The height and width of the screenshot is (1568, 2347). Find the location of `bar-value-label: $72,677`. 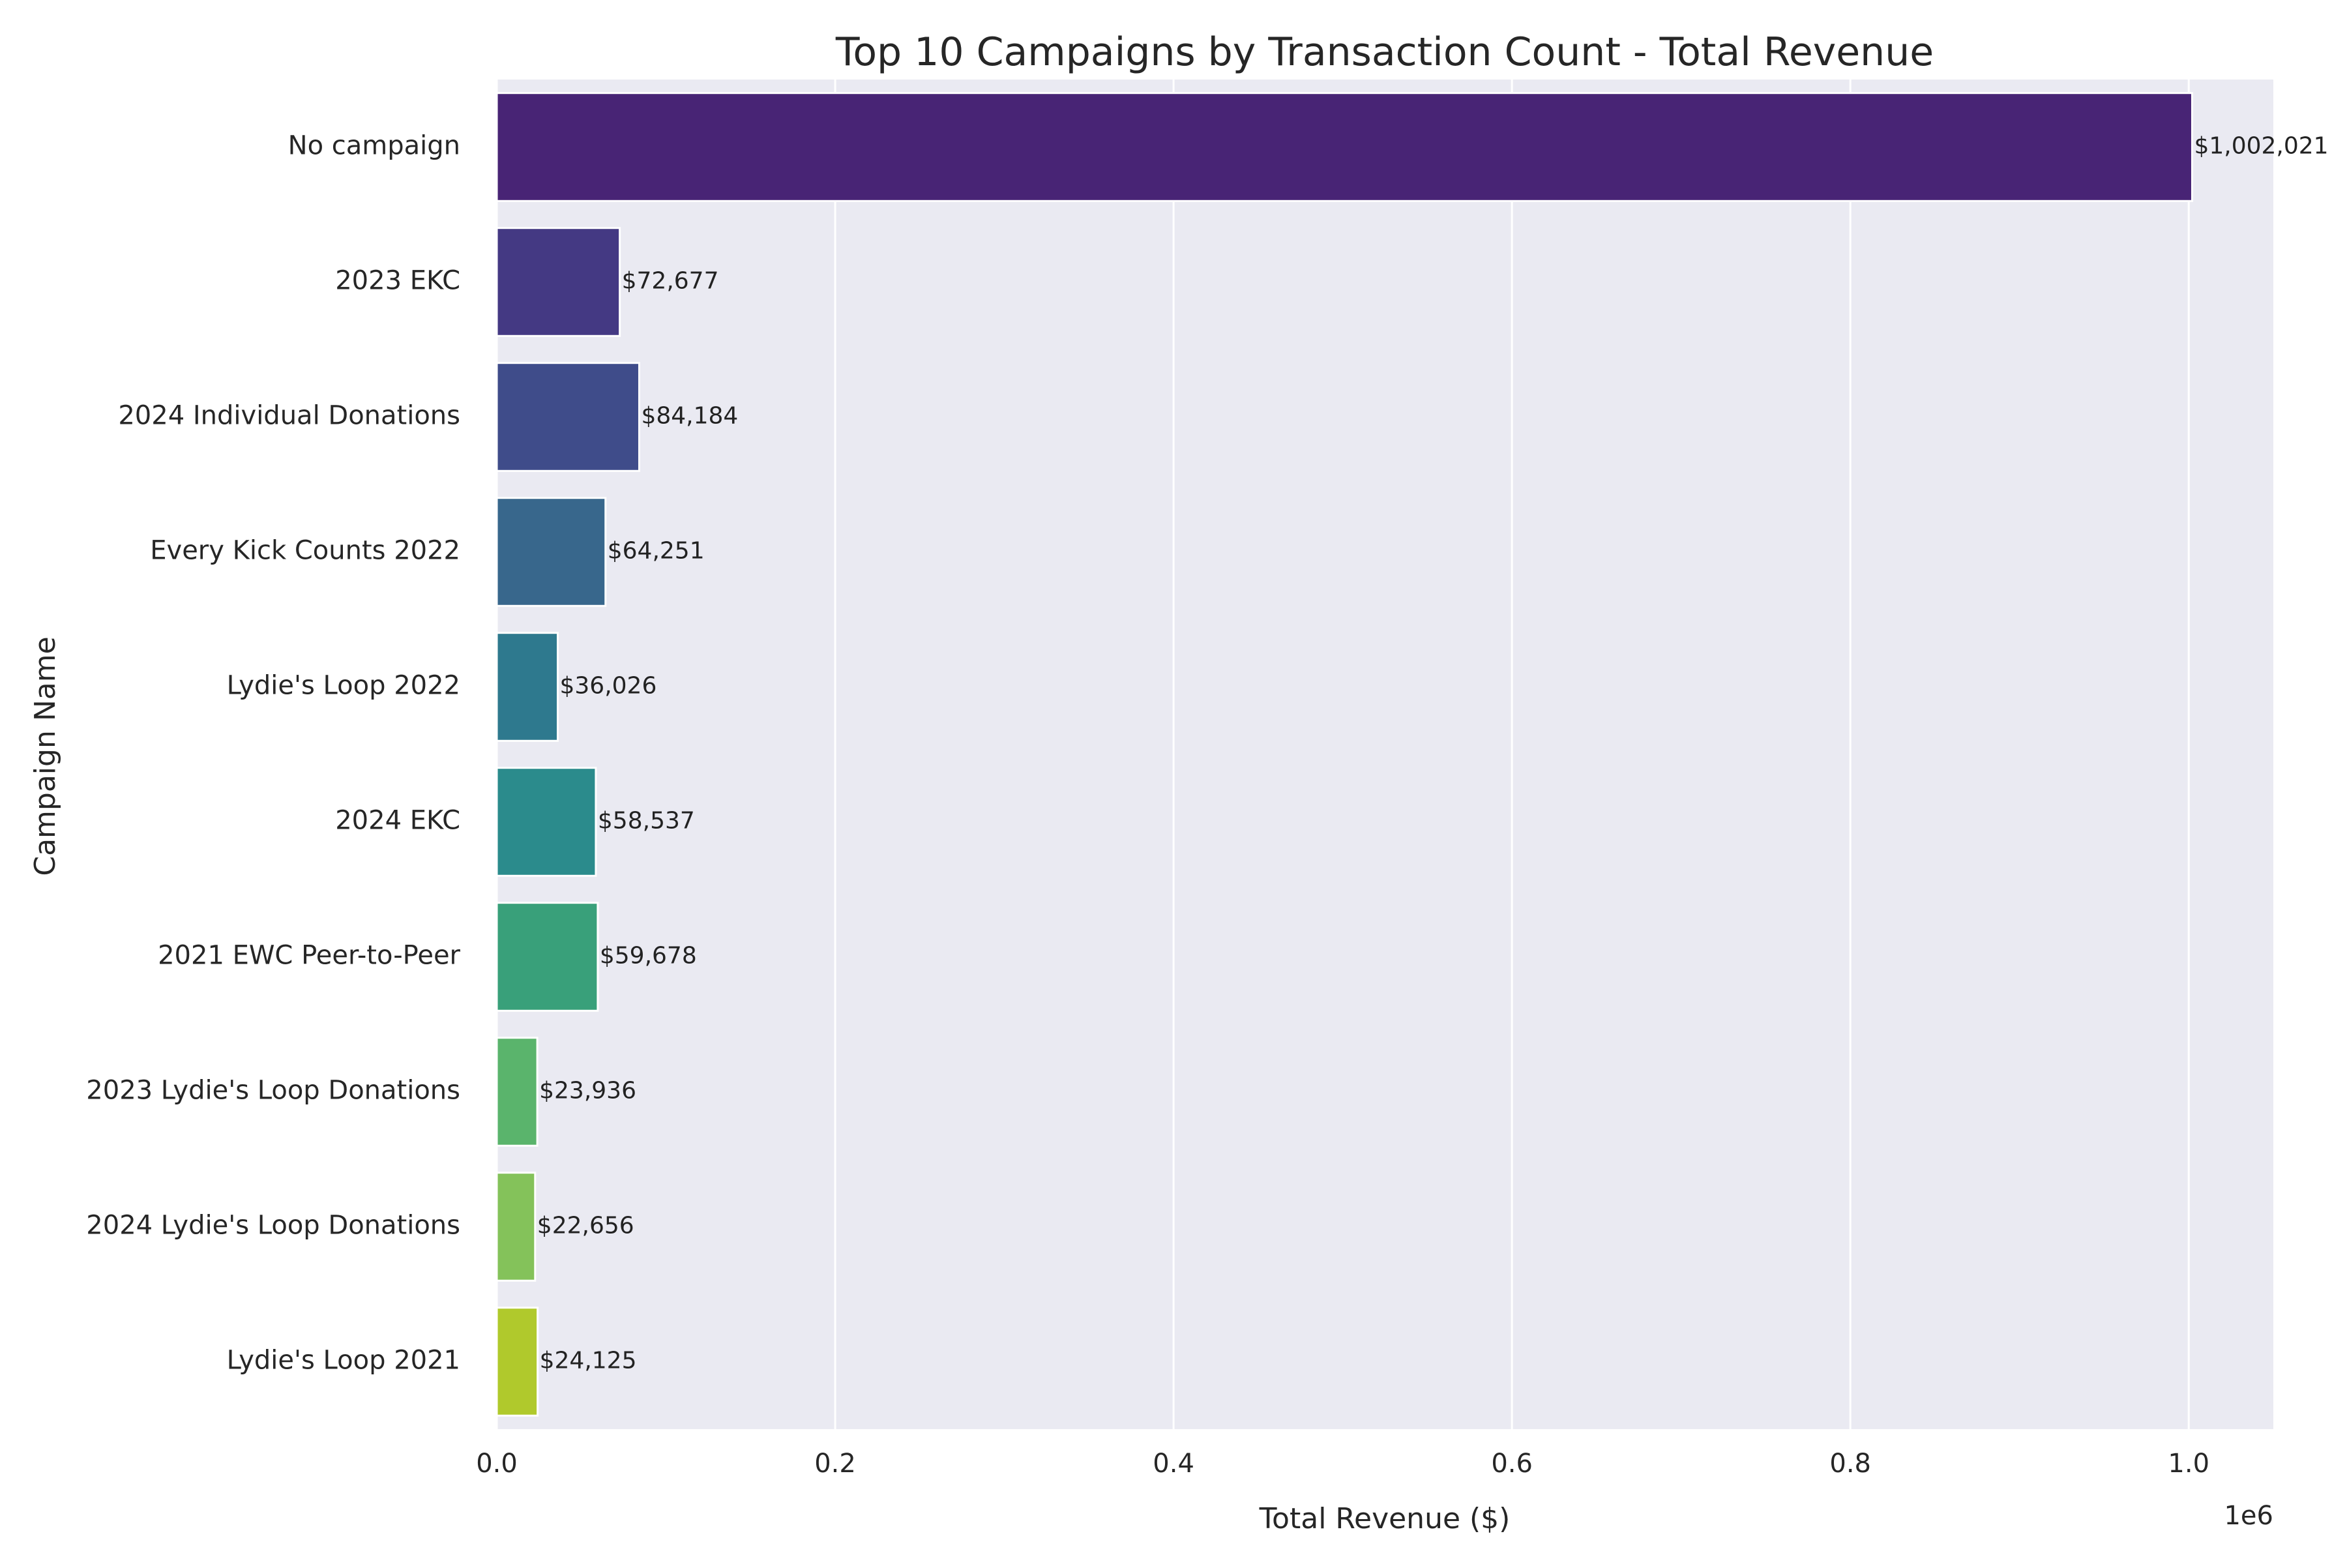

bar-value-label: $72,677 is located at coordinates (671, 282).